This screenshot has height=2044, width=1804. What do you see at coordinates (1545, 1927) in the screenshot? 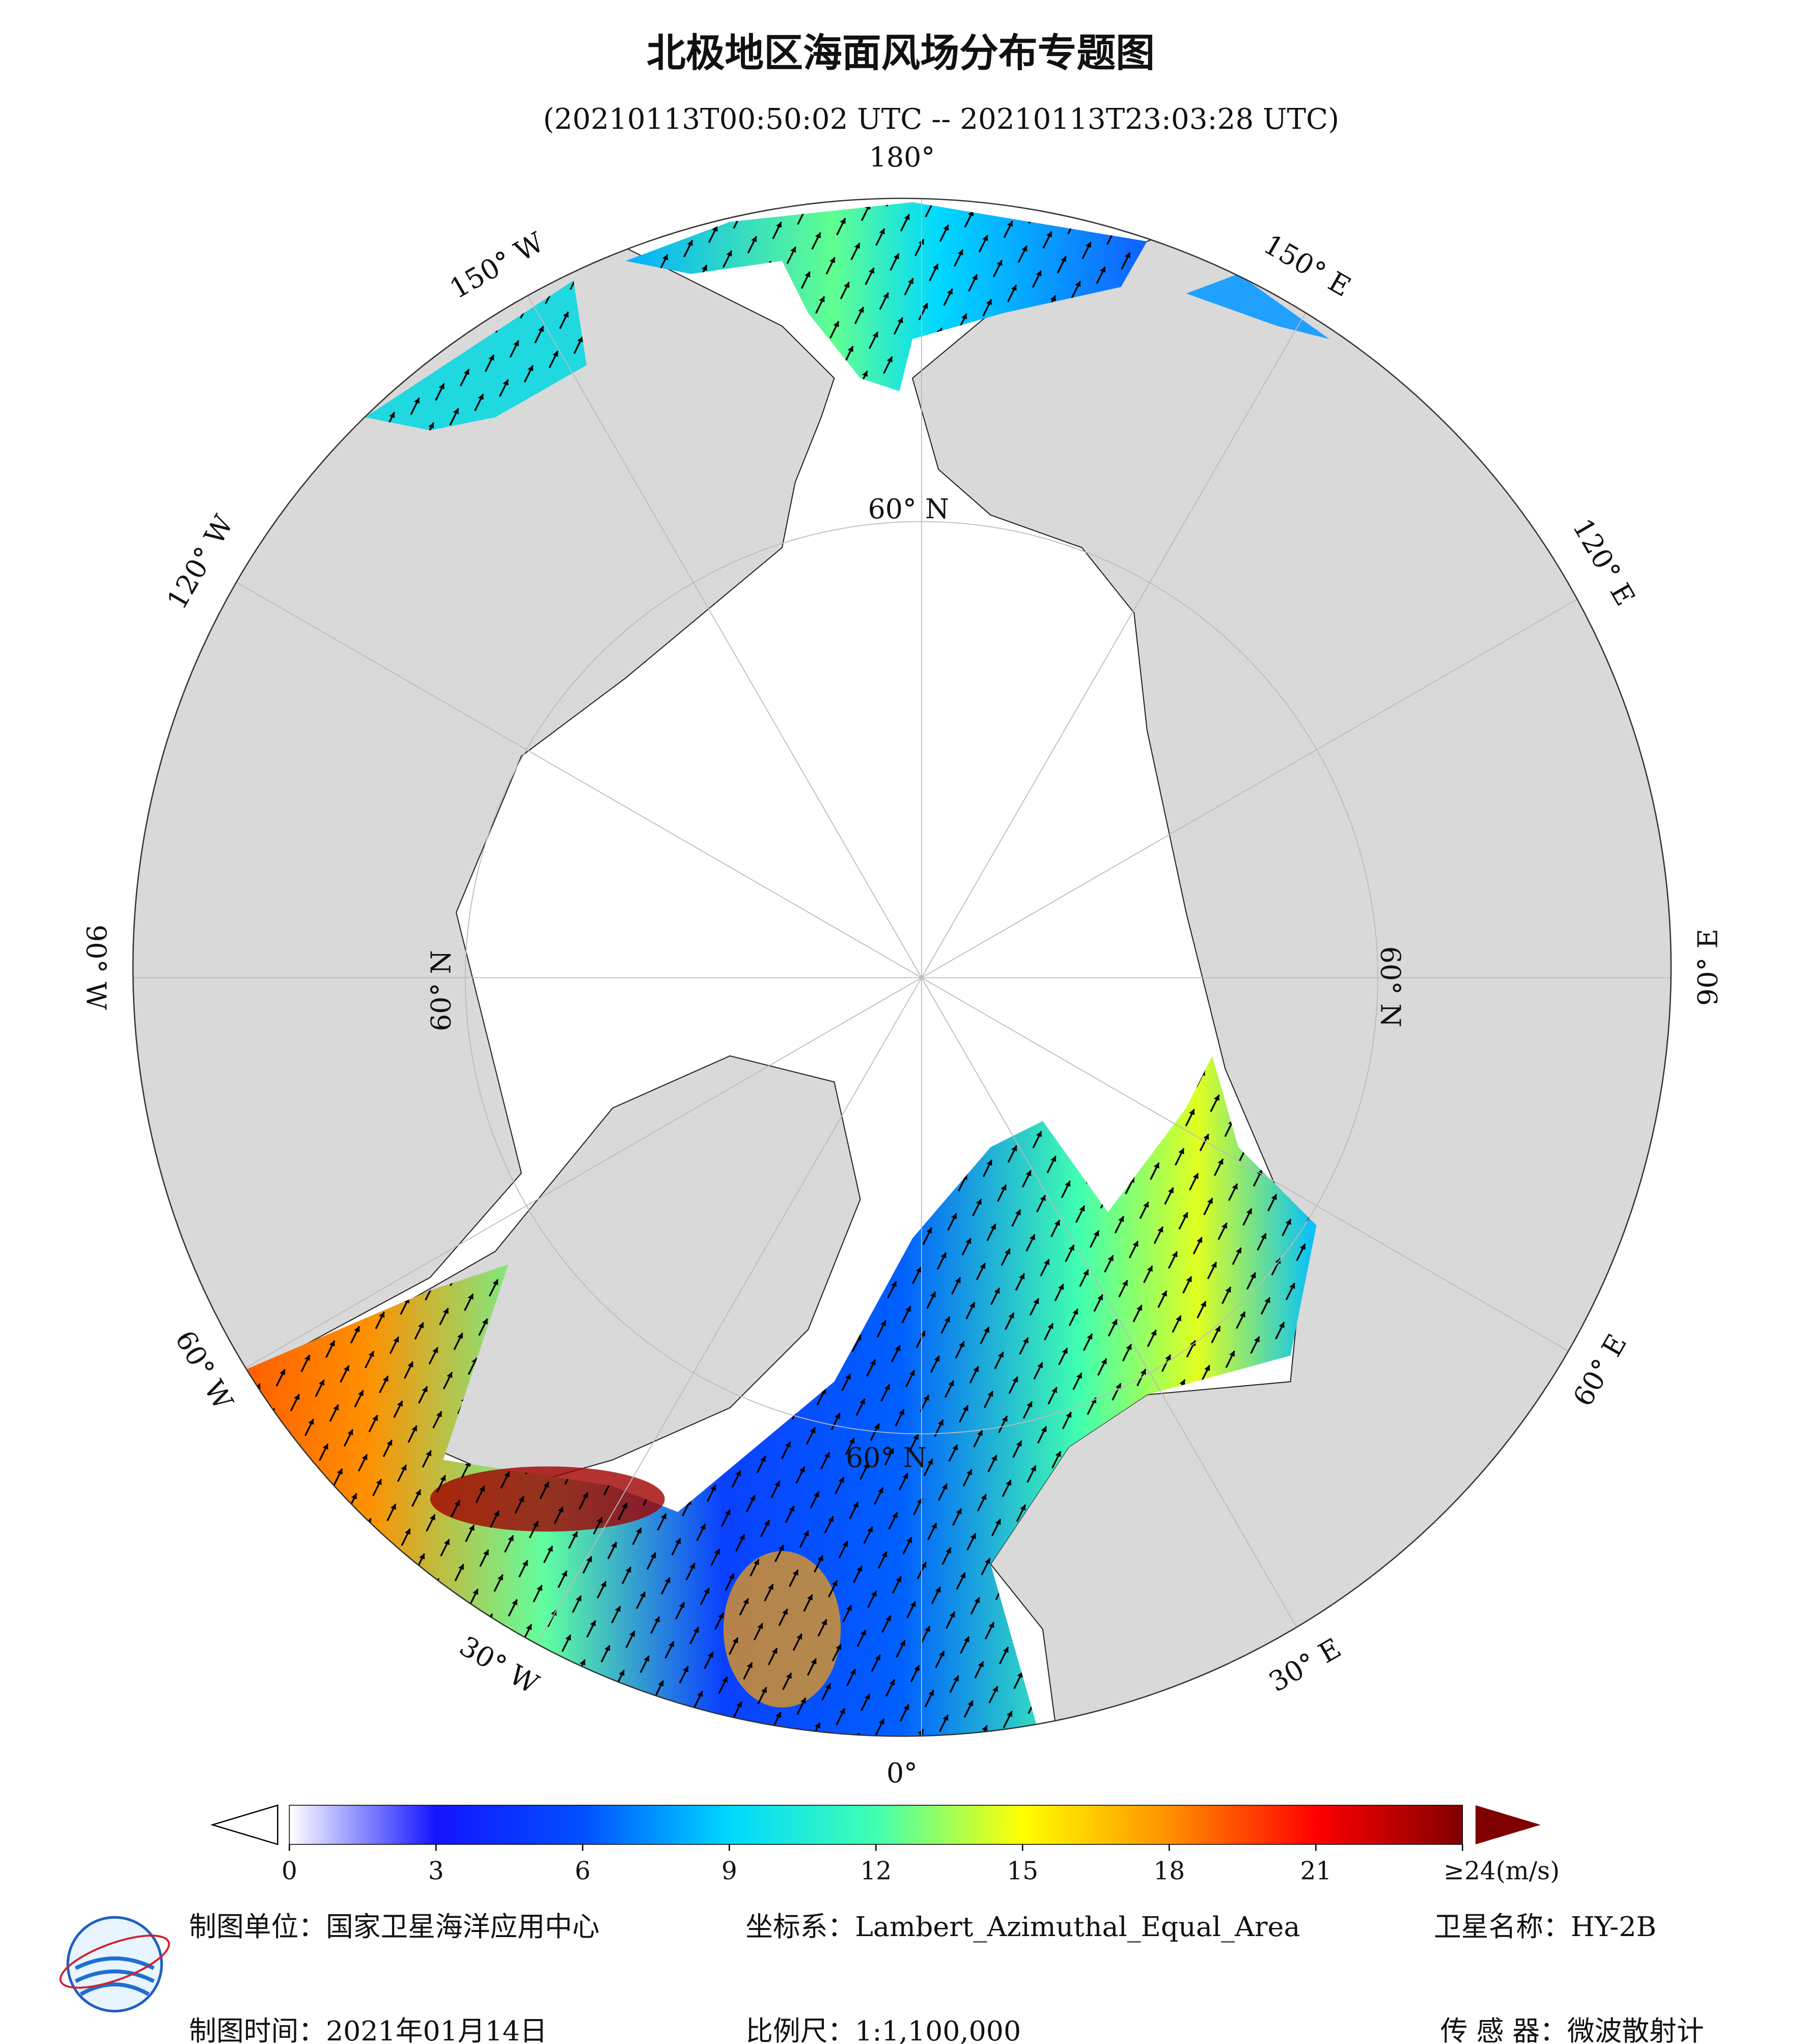
I see `footer-satellite: 卫星名称：HY-2B` at bounding box center [1545, 1927].